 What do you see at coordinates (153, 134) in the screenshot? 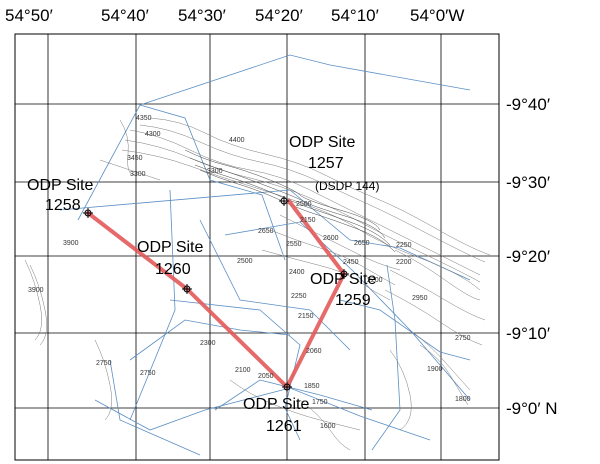
I see `contour-label: 4300` at bounding box center [153, 134].